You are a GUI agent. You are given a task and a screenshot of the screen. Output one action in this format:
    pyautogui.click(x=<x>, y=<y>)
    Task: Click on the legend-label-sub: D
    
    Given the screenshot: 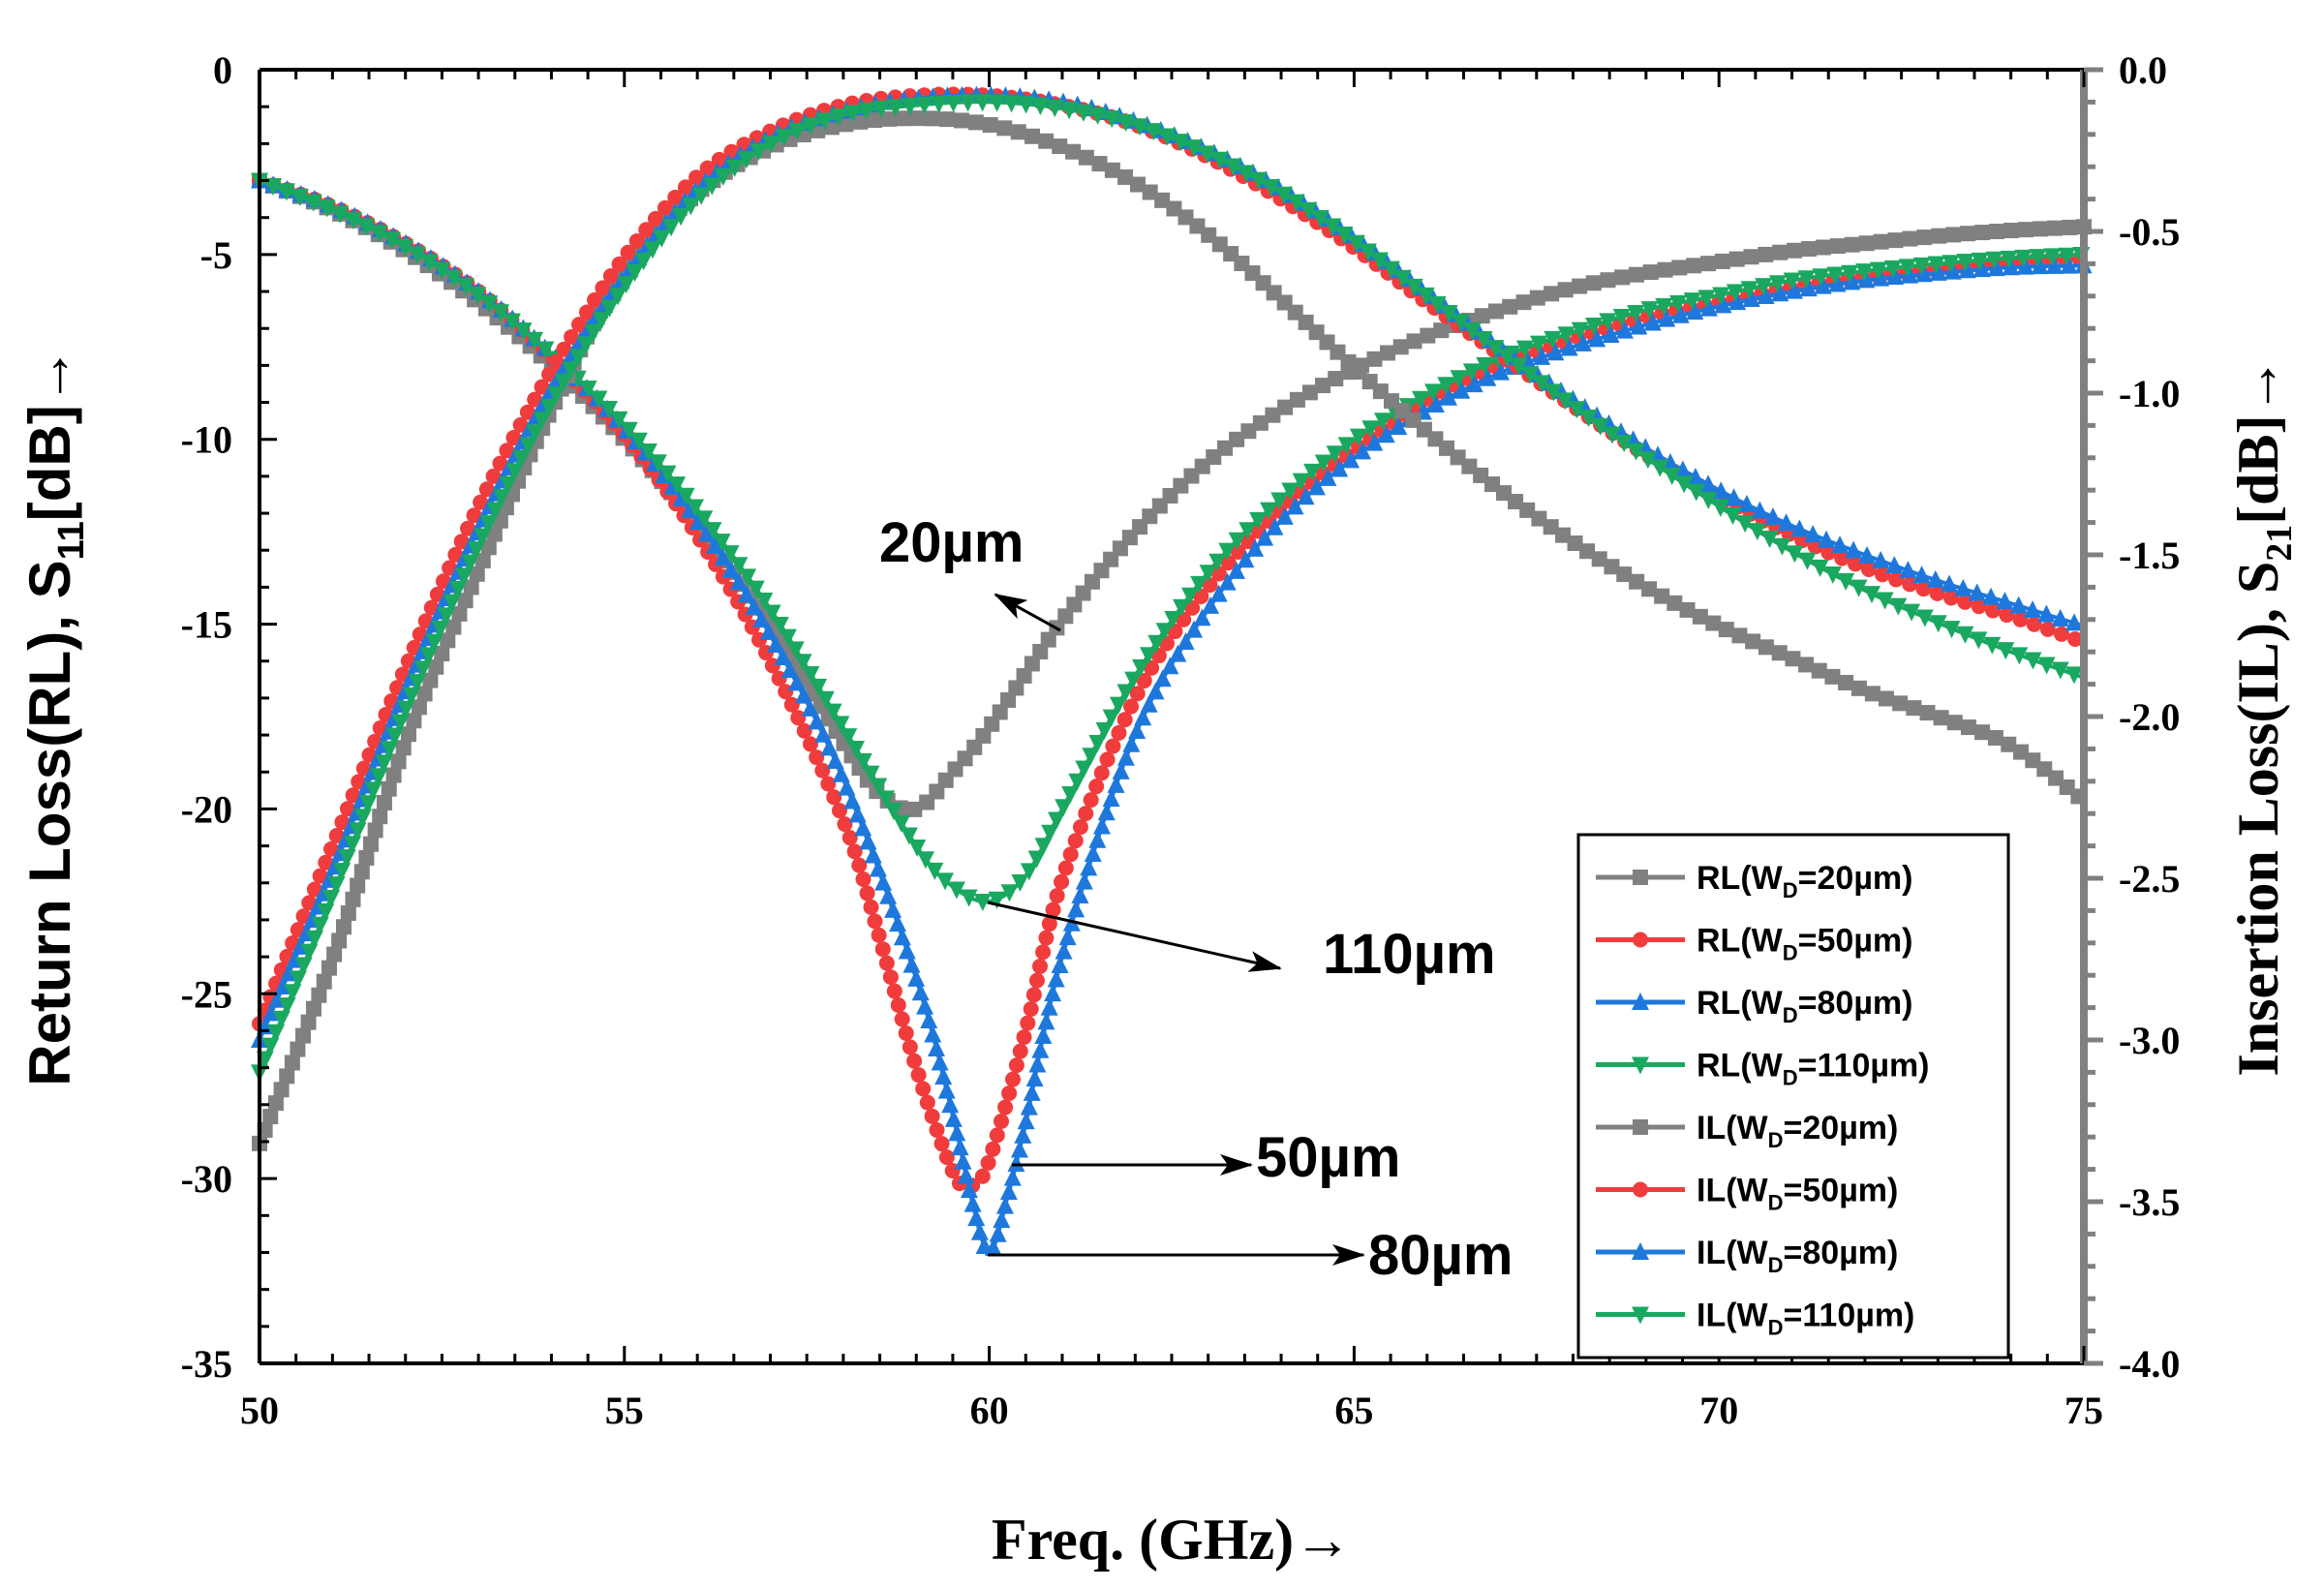 What is the action you would take?
    pyautogui.click(x=1791, y=1015)
    